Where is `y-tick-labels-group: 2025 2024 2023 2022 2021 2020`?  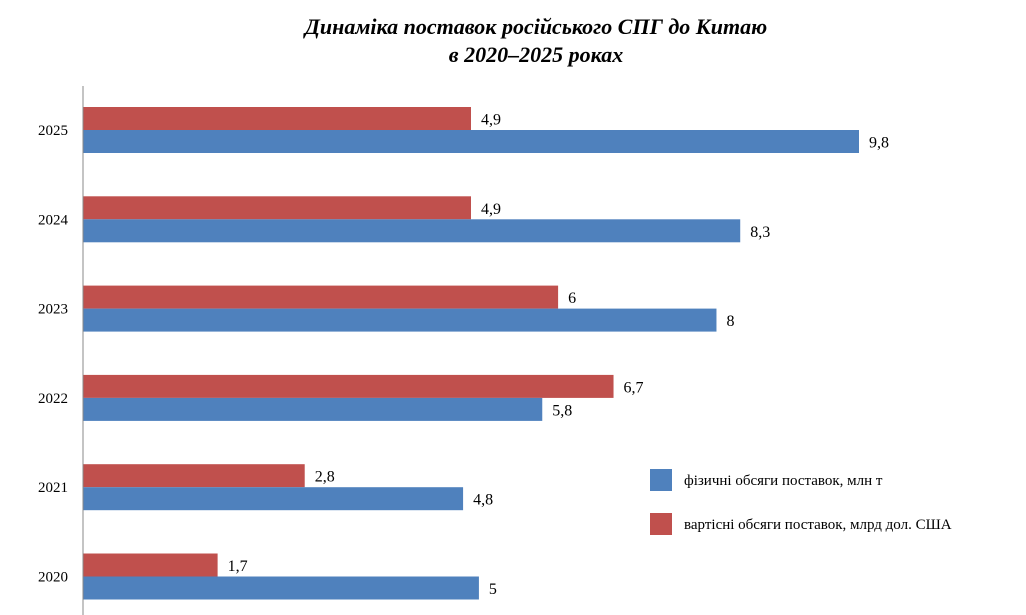
y-tick-labels-group: 2025 2024 2023 2022 2021 2020 is located at coordinates (53, 354).